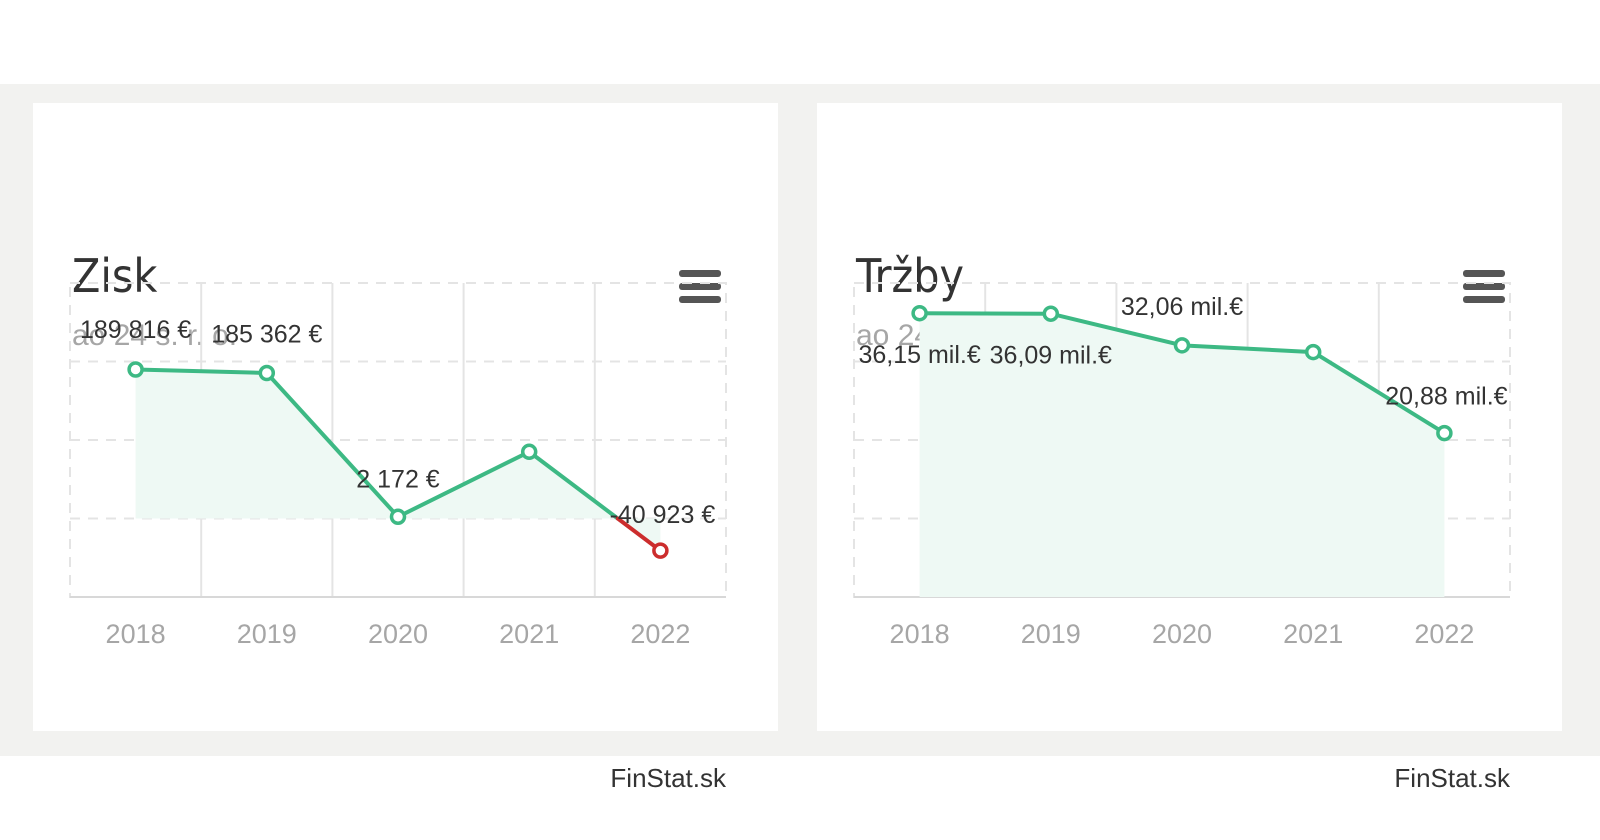 This screenshot has height=840, width=1600. Describe the element at coordinates (639, 534) in the screenshot. I see `series-line-segment-negative` at that location.